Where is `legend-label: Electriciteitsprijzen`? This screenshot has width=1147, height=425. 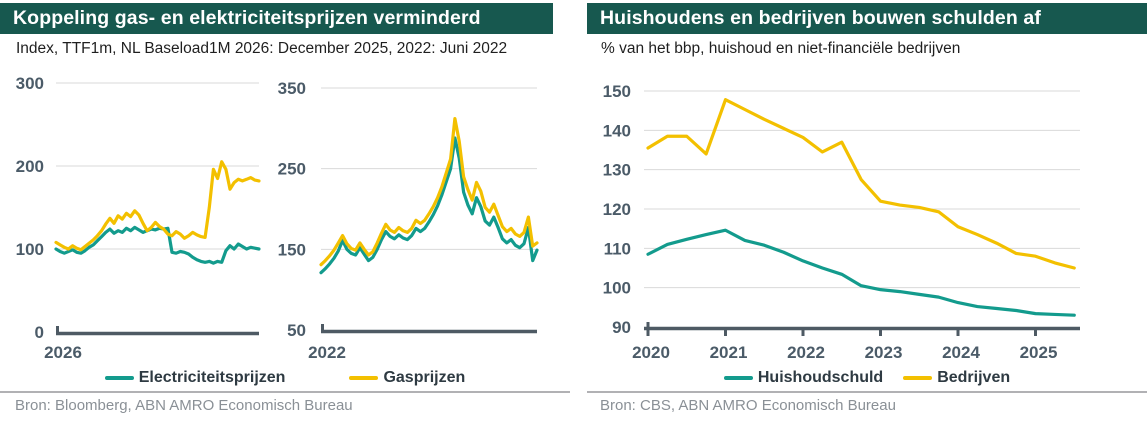 legend-label: Electriciteitsprijzen is located at coordinates (212, 377).